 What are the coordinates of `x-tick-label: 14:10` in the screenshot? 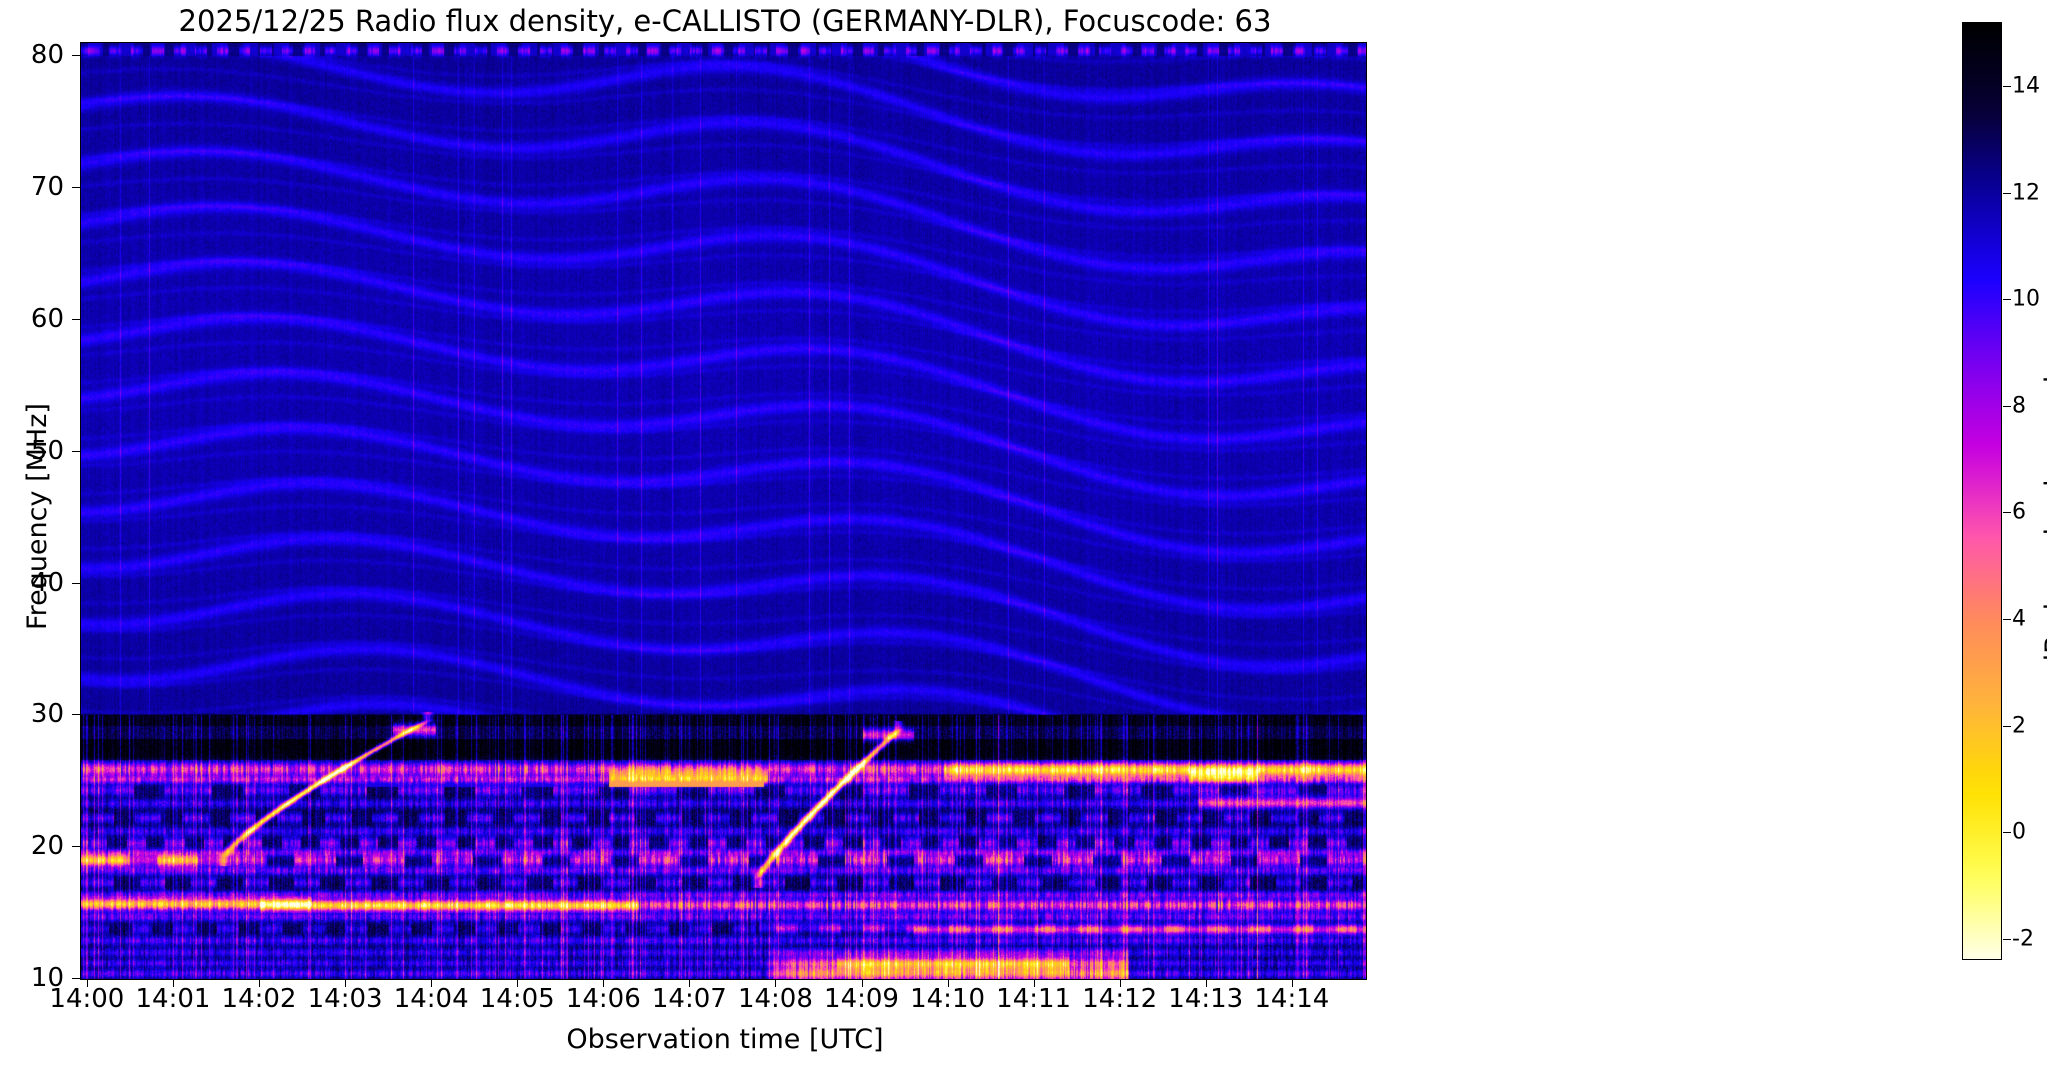 It's located at (948, 999).